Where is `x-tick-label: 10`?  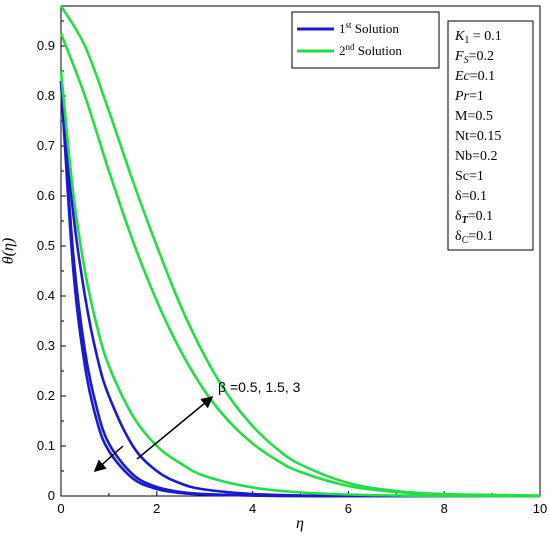
x-tick-label: 10 is located at coordinates (540, 508).